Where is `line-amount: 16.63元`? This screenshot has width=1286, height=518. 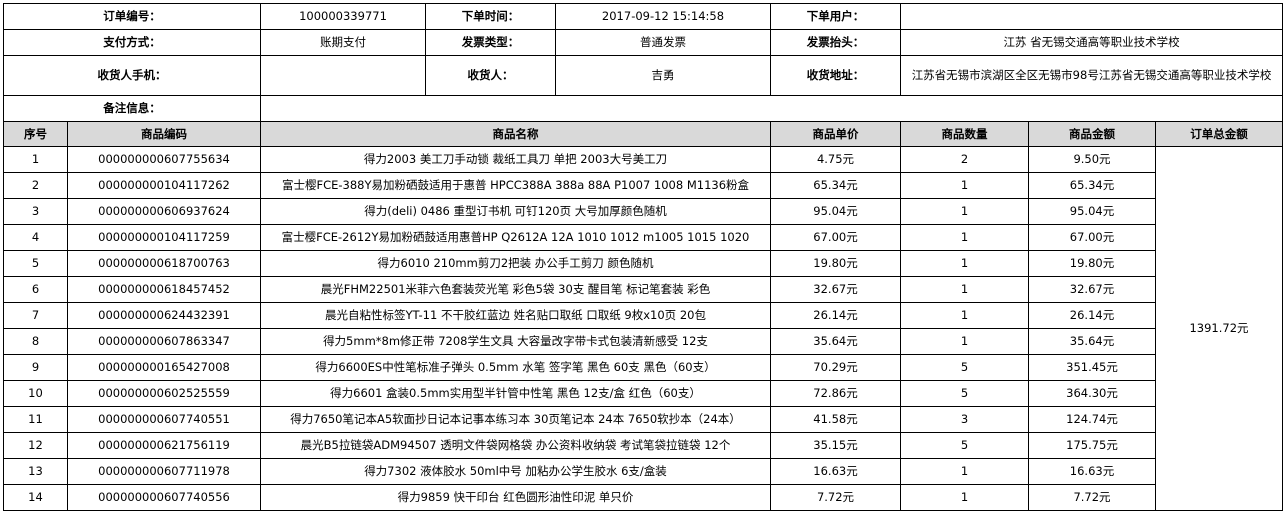
line-amount: 16.63元 is located at coordinates (1092, 471).